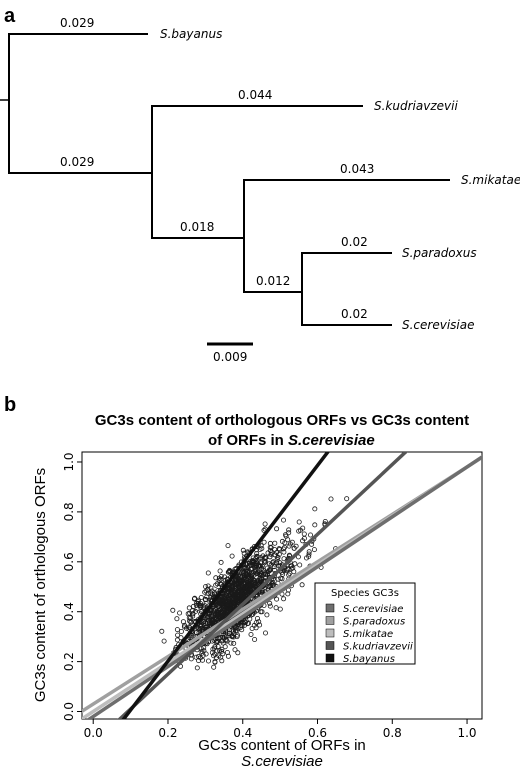 The width and height of the screenshot is (520, 770). Describe the element at coordinates (490, 180) in the screenshot. I see `taxon-label-mikatae: S.mikatae` at that location.